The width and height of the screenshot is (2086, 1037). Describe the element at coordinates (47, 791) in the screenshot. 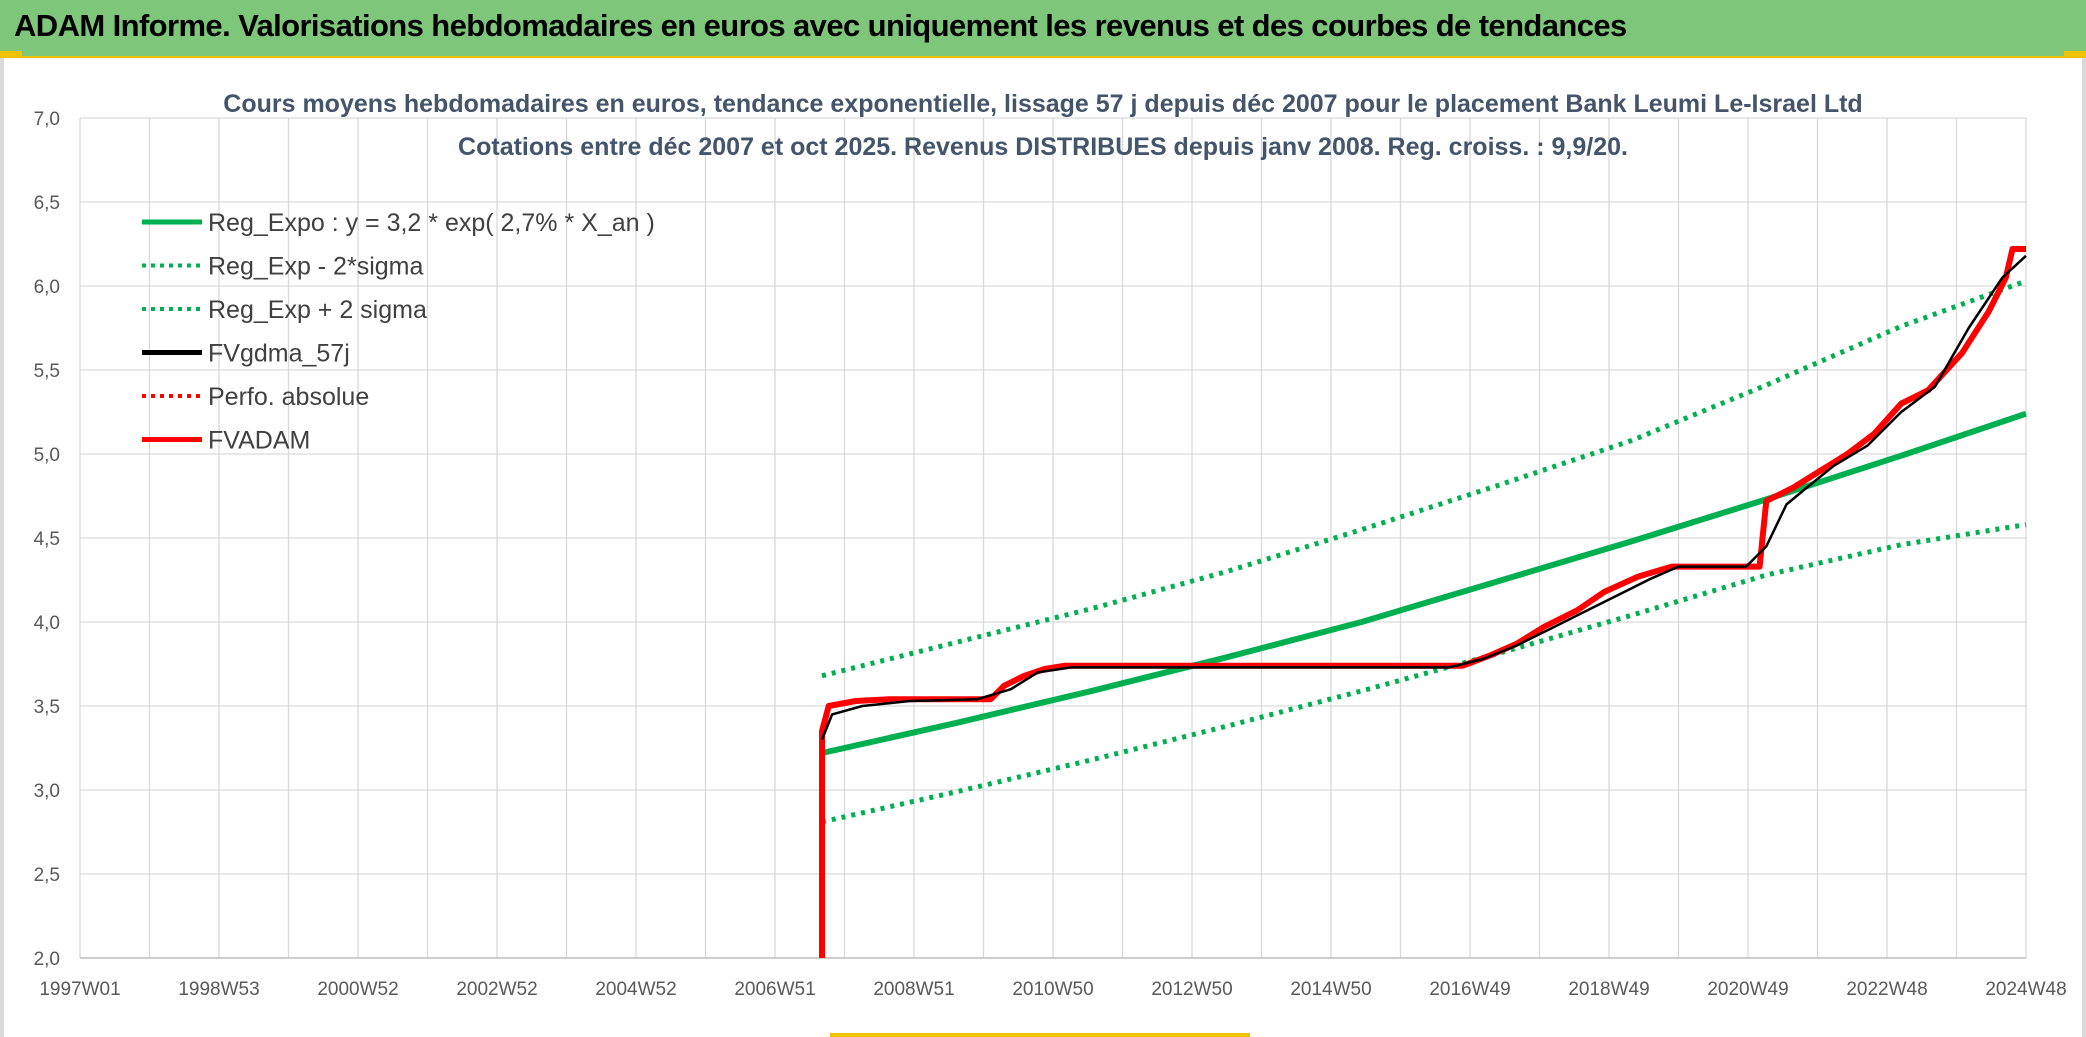

I see `y-tick-label: 3,0` at that location.